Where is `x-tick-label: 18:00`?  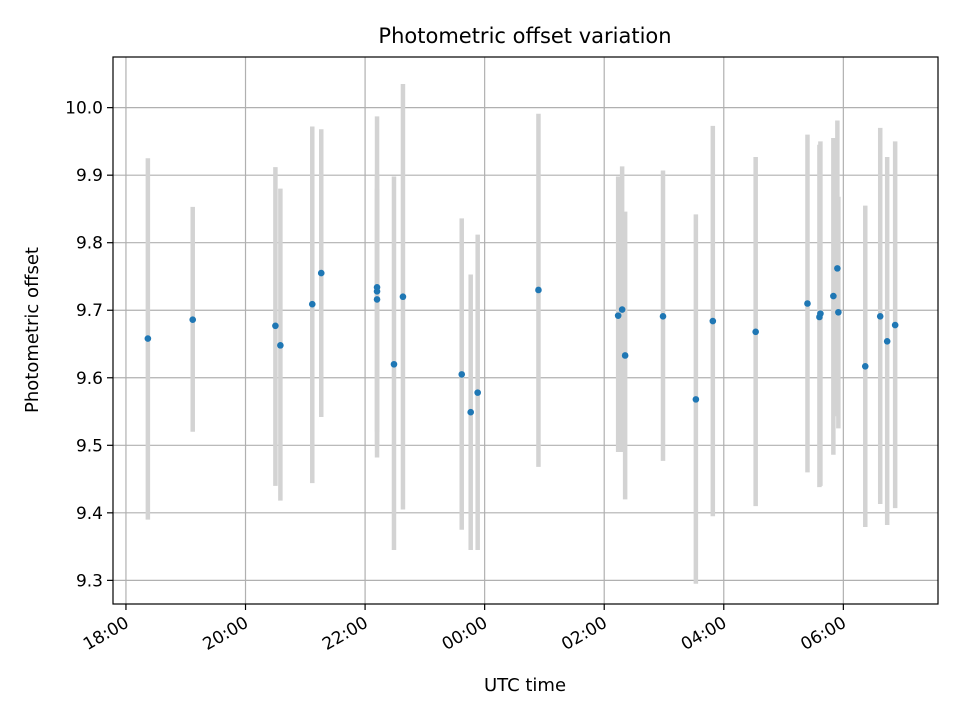 x-tick-label: 18:00 is located at coordinates (106, 634).